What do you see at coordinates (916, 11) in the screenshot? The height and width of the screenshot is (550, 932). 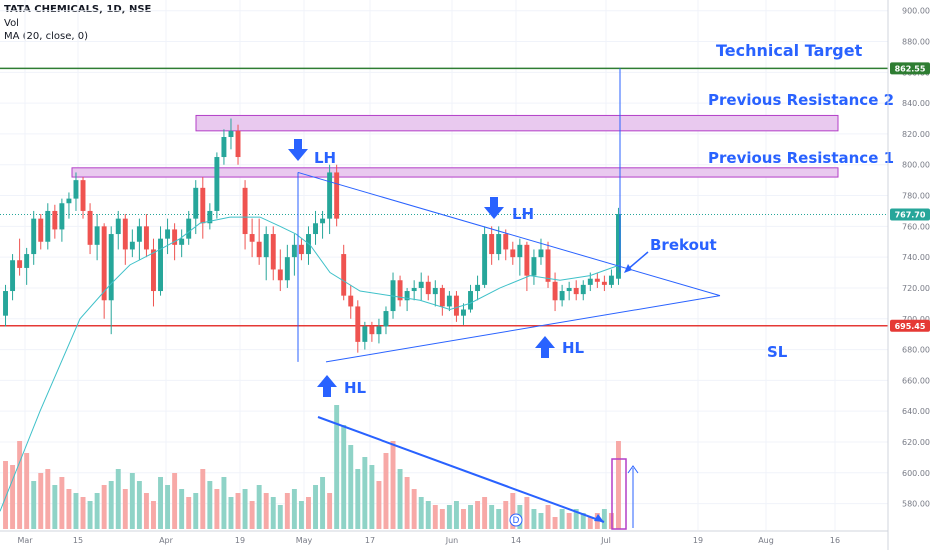 I see `y-tick-label: 900.00` at bounding box center [916, 11].